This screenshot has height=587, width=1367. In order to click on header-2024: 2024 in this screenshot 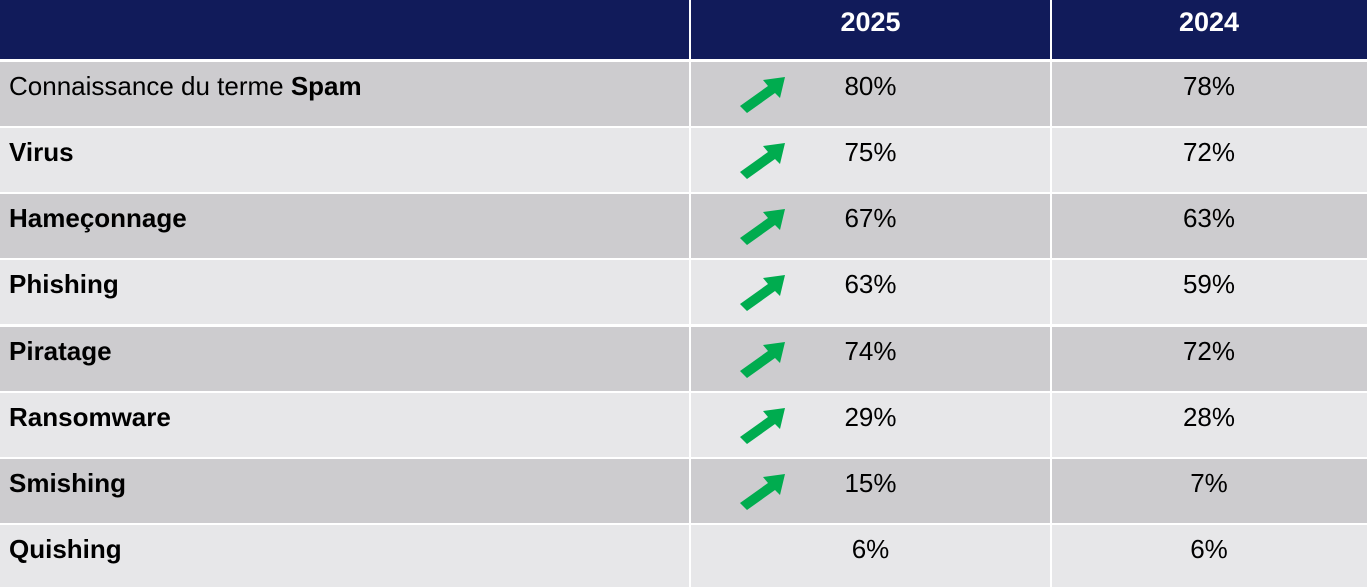, I will do `click(1209, 22)`.